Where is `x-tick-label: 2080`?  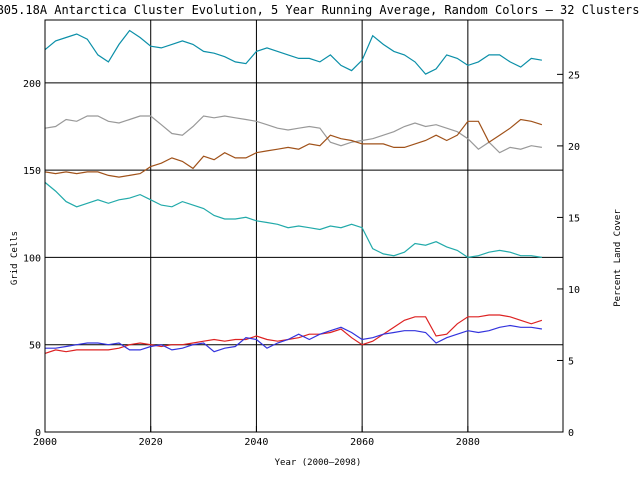
x-tick-label: 2080 is located at coordinates (468, 442).